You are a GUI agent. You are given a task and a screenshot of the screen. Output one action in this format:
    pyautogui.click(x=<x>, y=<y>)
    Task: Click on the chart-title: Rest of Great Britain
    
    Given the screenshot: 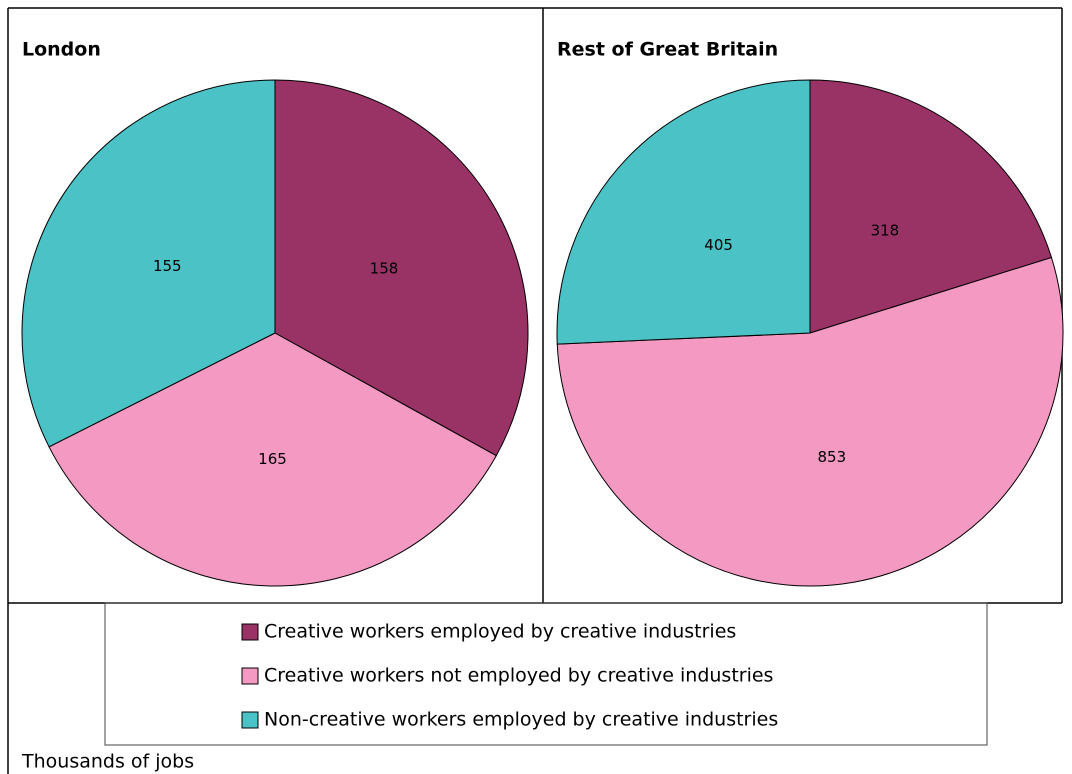 What is the action you would take?
    pyautogui.click(x=667, y=50)
    